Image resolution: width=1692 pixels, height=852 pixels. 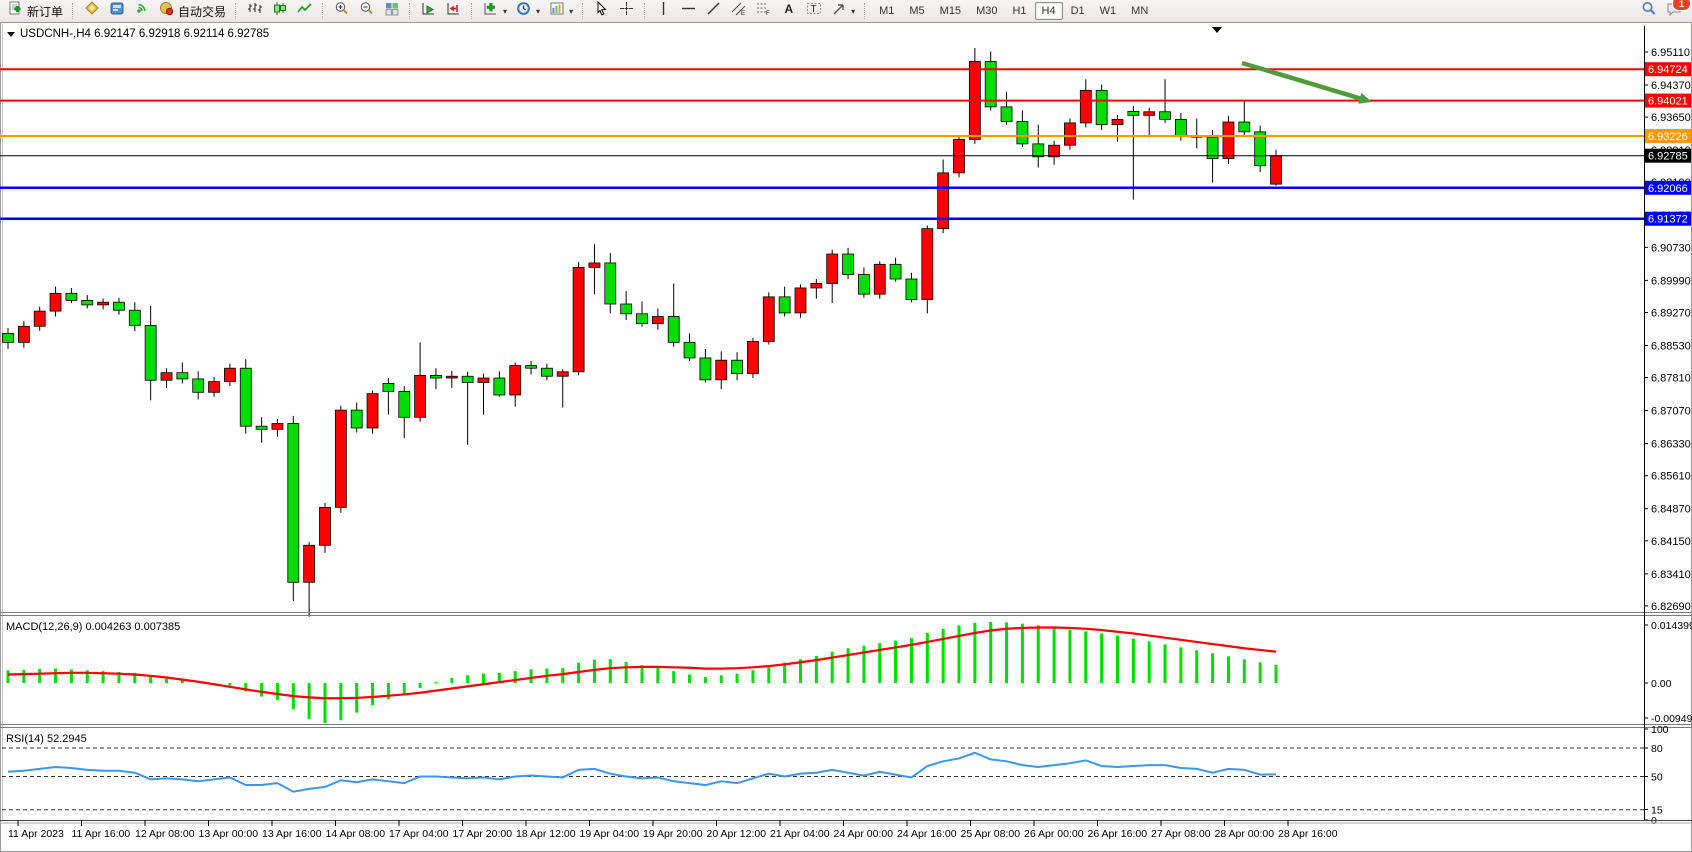 I want to click on channel-button: E, so click(x=739, y=11).